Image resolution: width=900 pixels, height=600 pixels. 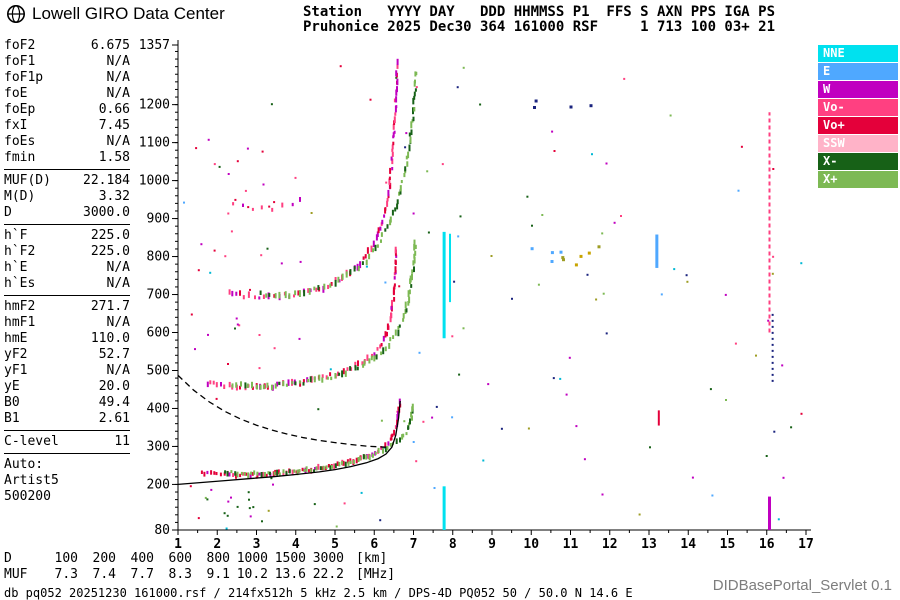 I want to click on param-row-hf2: h`F2 225.0, so click(x=67, y=252).